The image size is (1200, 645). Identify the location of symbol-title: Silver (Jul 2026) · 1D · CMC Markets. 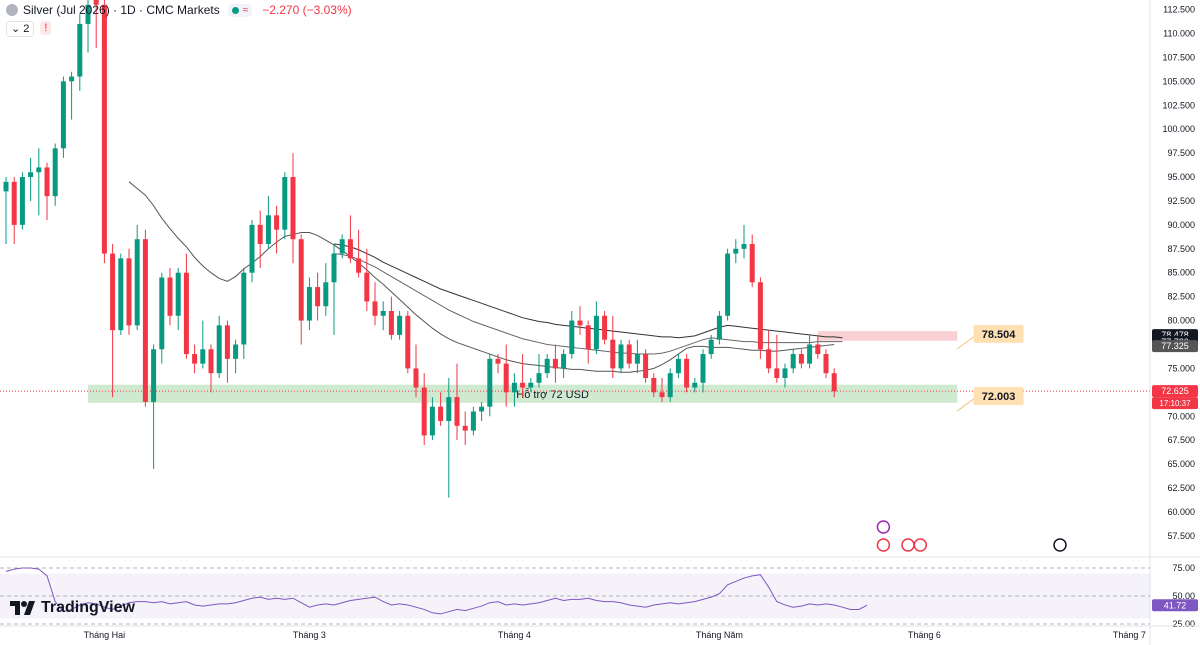
(121, 10).